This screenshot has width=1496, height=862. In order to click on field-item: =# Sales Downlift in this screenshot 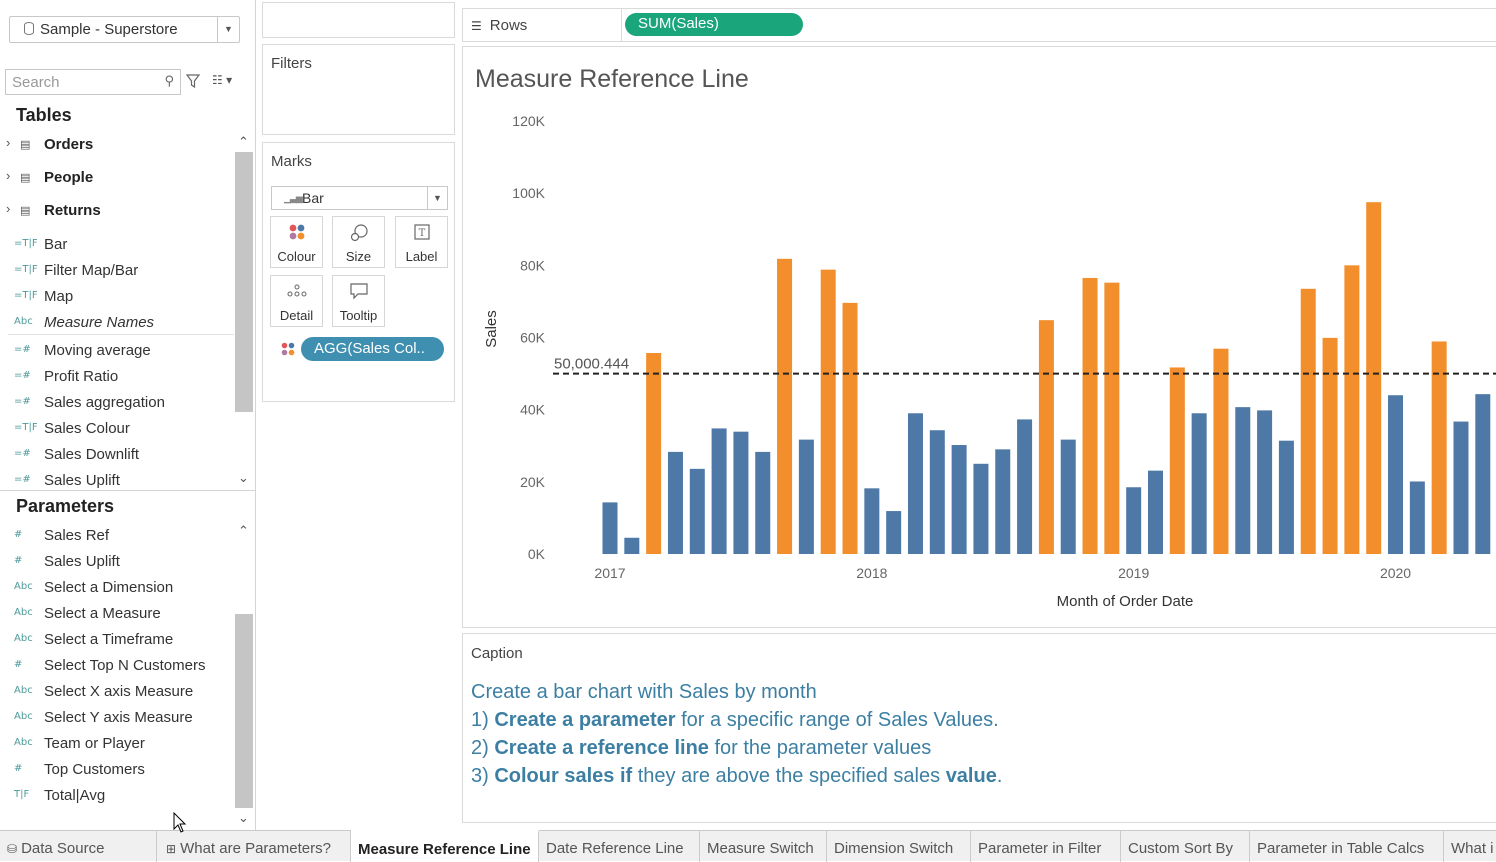, I will do `click(116, 456)`.